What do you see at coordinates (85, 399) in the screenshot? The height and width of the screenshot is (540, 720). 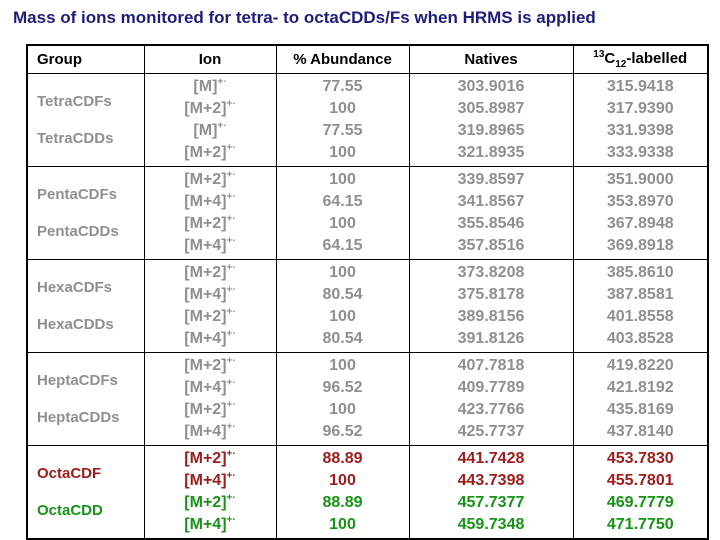 I see `group-cell: HeptaCDFs HeptaCDDs` at bounding box center [85, 399].